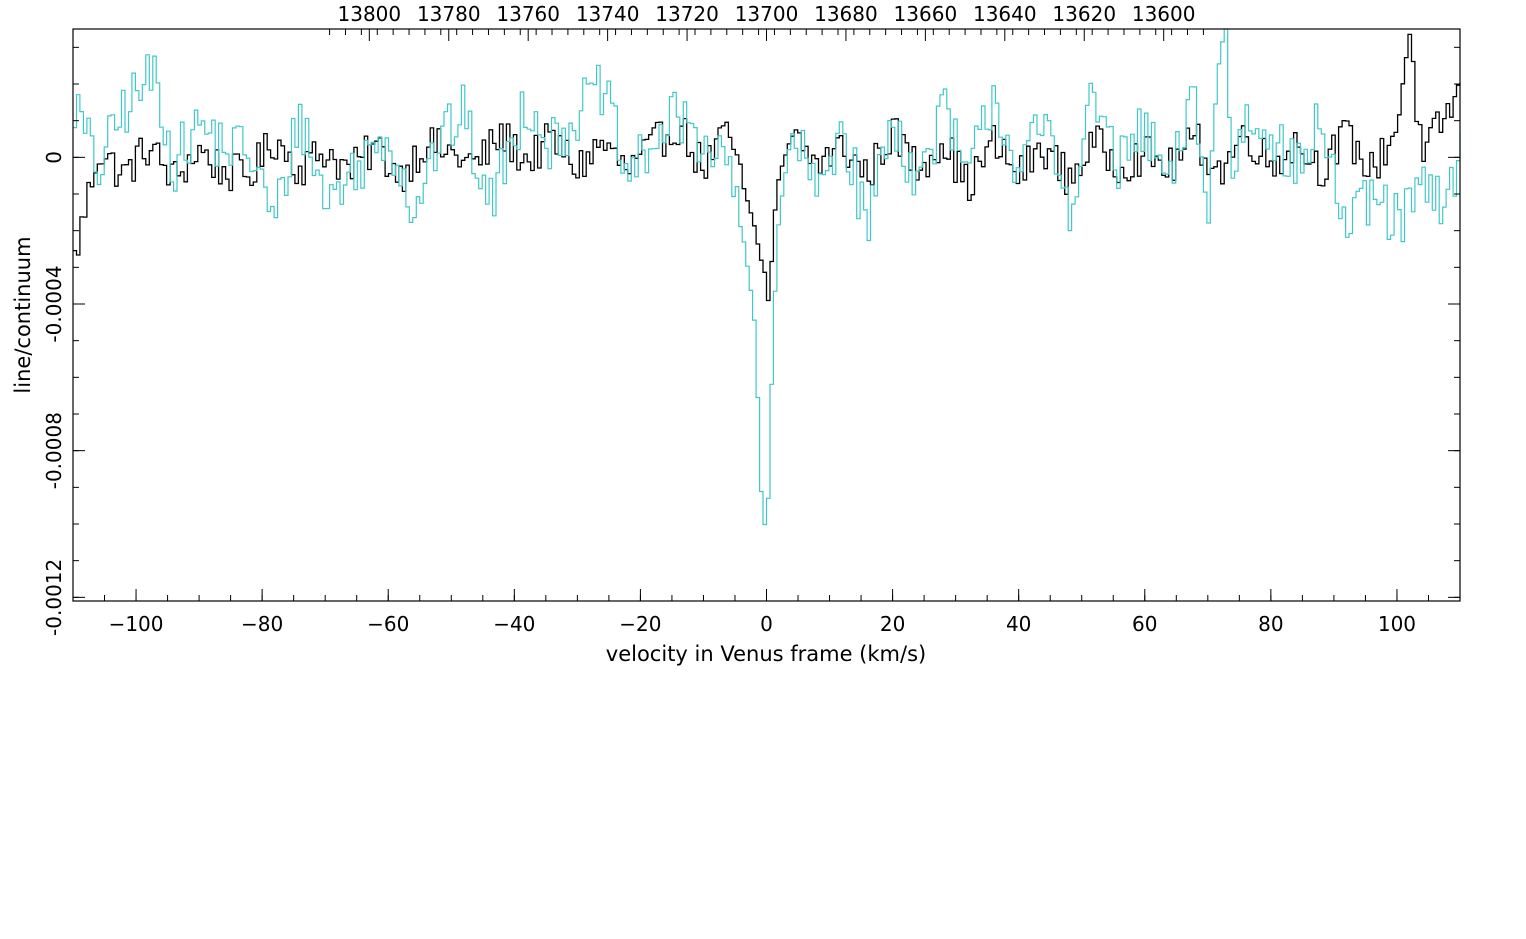 Image resolution: width=1526 pixels, height=939 pixels. I want to click on top-tick-label: 13660, so click(926, 14).